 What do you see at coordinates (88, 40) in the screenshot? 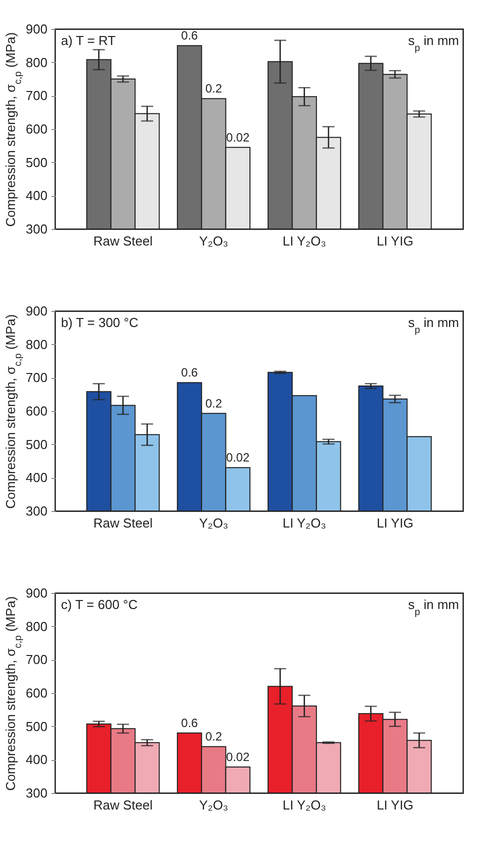
I see `chart-title: a) T = RT` at bounding box center [88, 40].